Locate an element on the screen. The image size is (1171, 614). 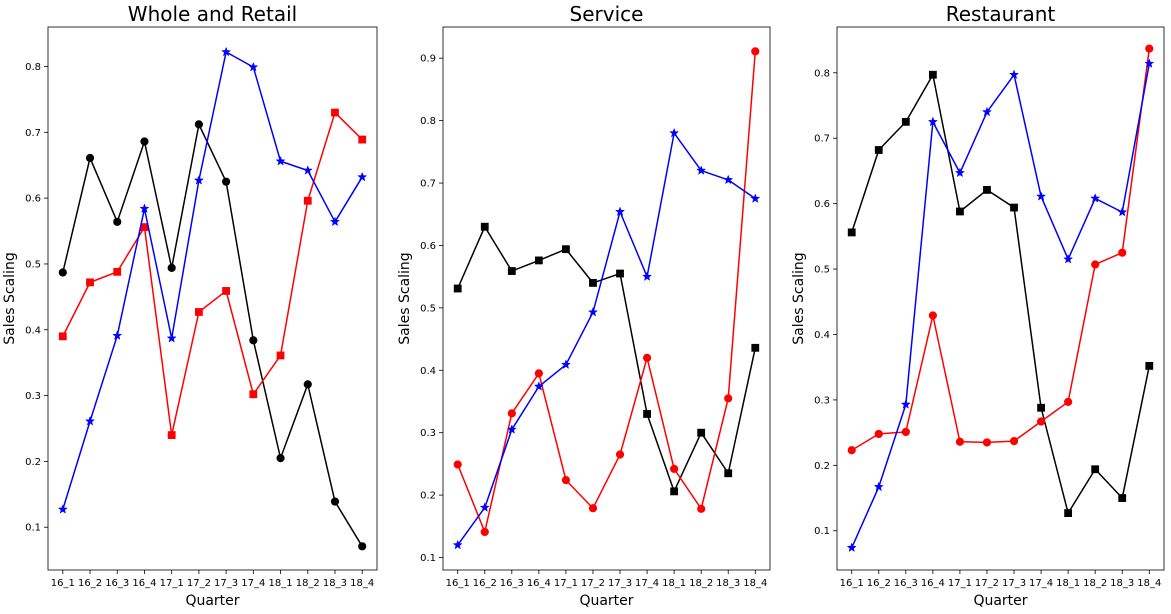
x-tick-label: 18_1 is located at coordinates (280, 583).